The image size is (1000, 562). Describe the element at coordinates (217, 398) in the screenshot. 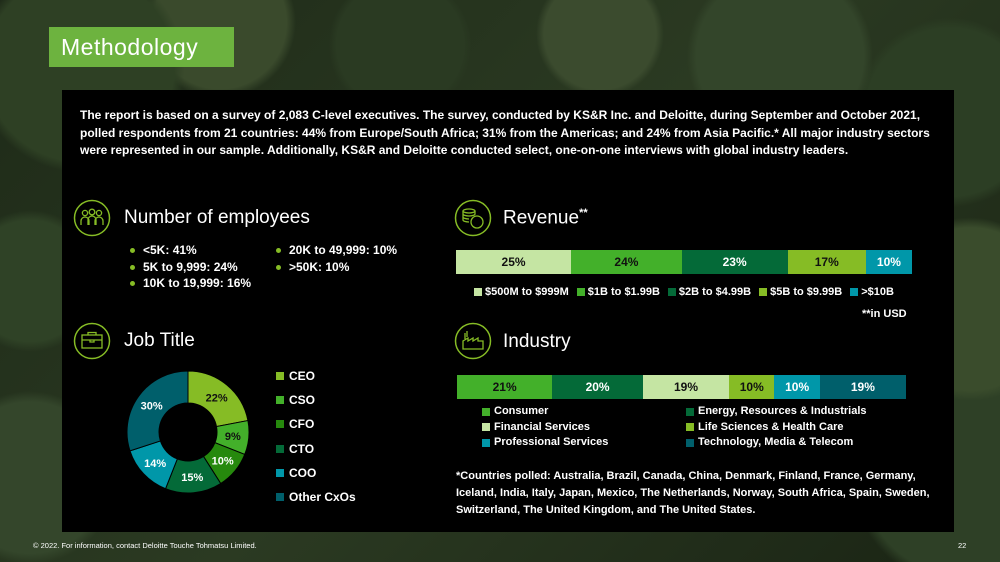

I see `donut-label: 22%` at that location.